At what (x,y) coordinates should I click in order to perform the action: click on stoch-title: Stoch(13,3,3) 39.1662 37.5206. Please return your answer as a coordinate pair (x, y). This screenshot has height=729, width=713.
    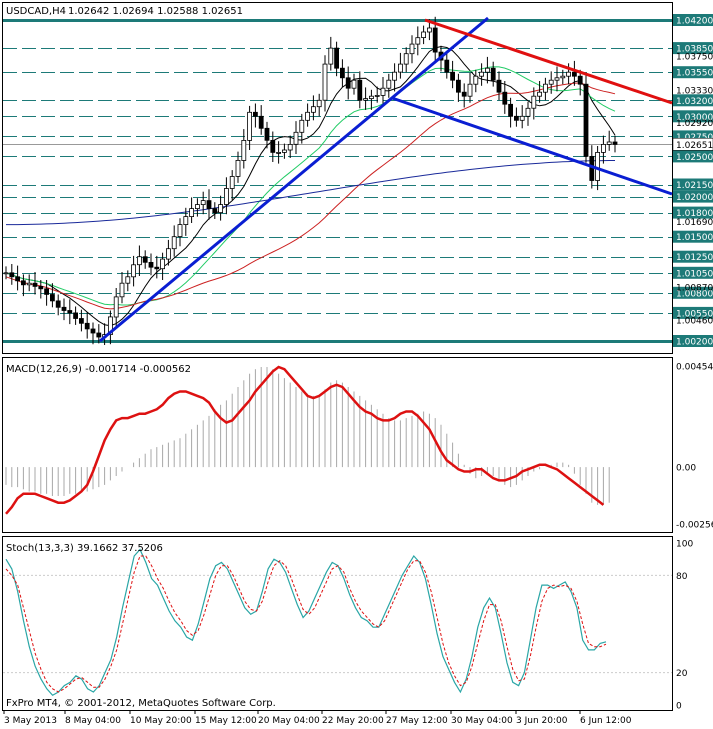
    Looking at the image, I should click on (84, 548).